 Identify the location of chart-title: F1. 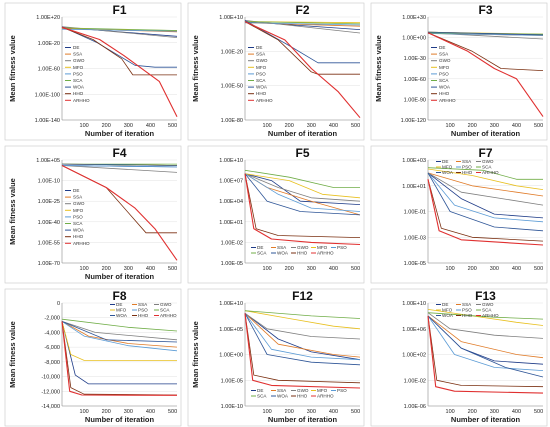
(119, 10).